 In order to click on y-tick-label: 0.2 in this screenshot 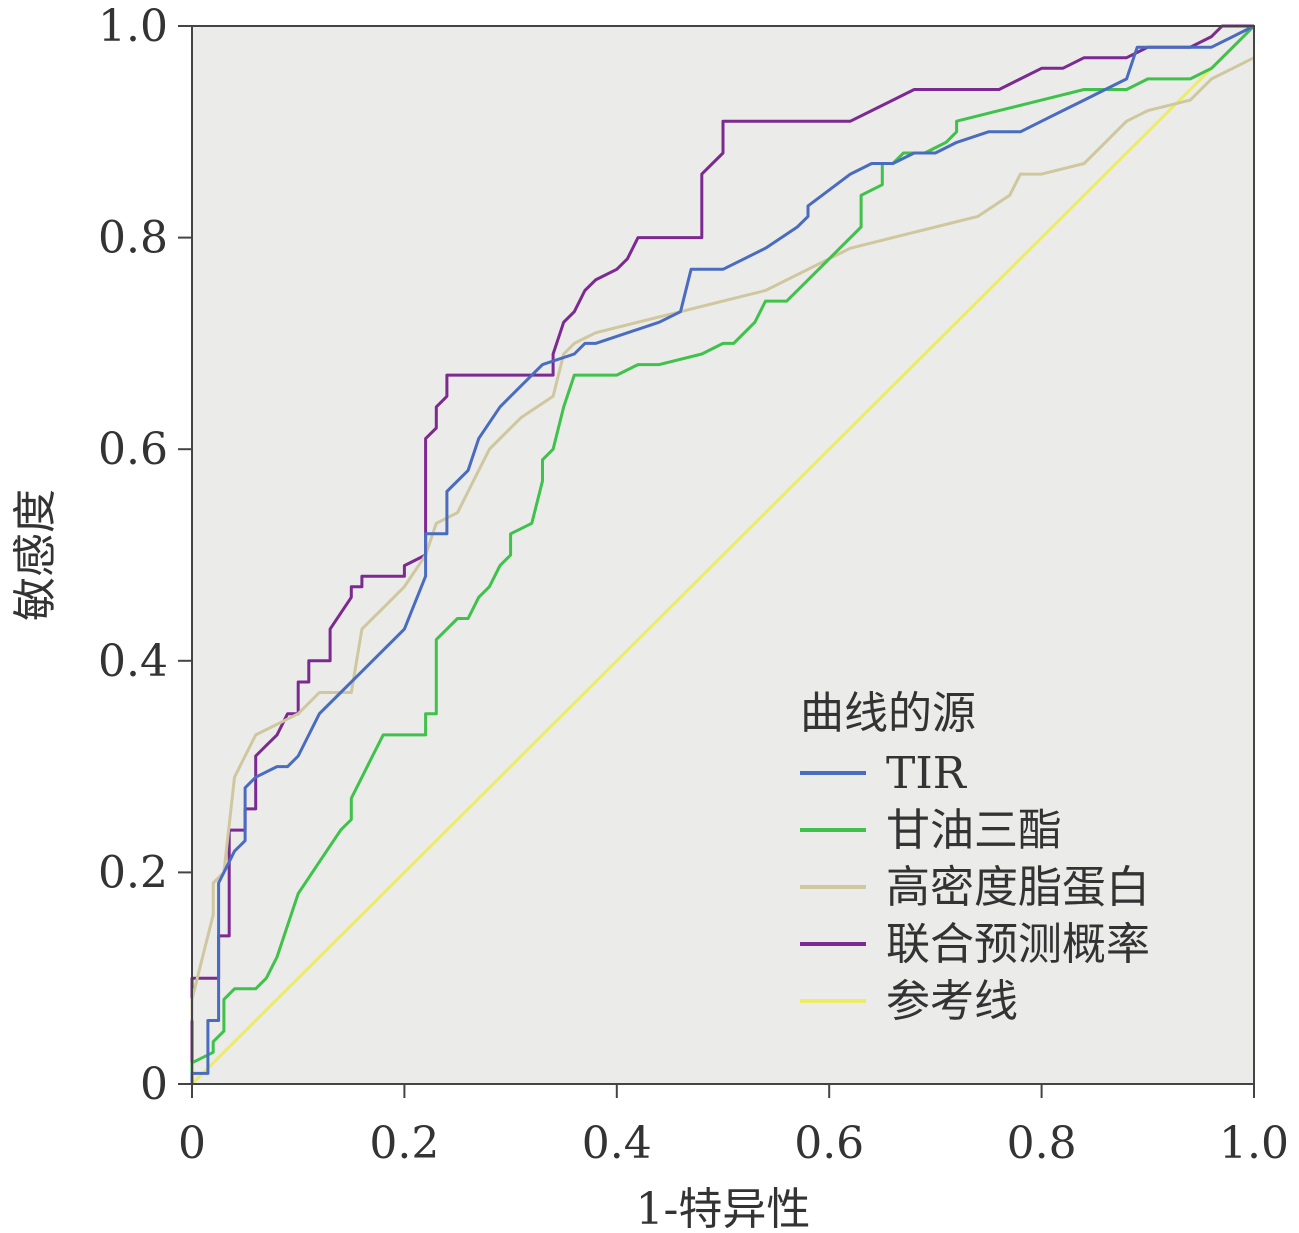, I will do `click(133, 872)`.